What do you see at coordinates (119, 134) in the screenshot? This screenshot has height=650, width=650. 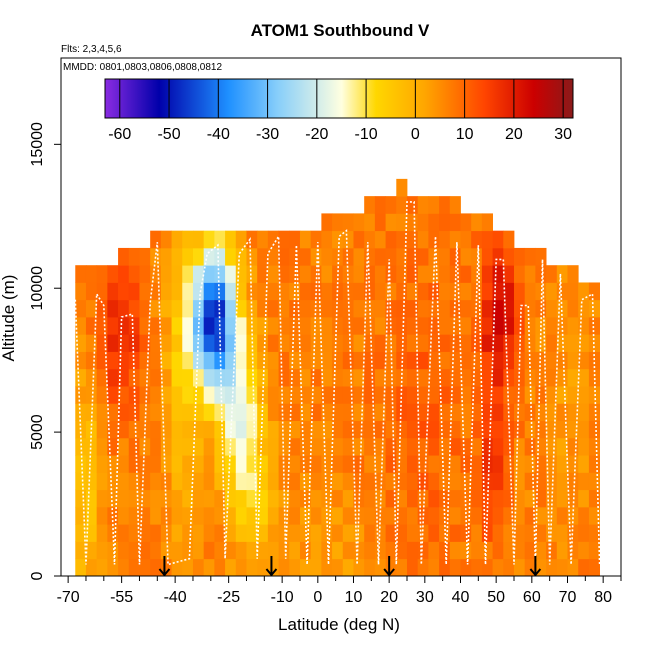 I see `colorbar-tick-label: -60` at bounding box center [119, 134].